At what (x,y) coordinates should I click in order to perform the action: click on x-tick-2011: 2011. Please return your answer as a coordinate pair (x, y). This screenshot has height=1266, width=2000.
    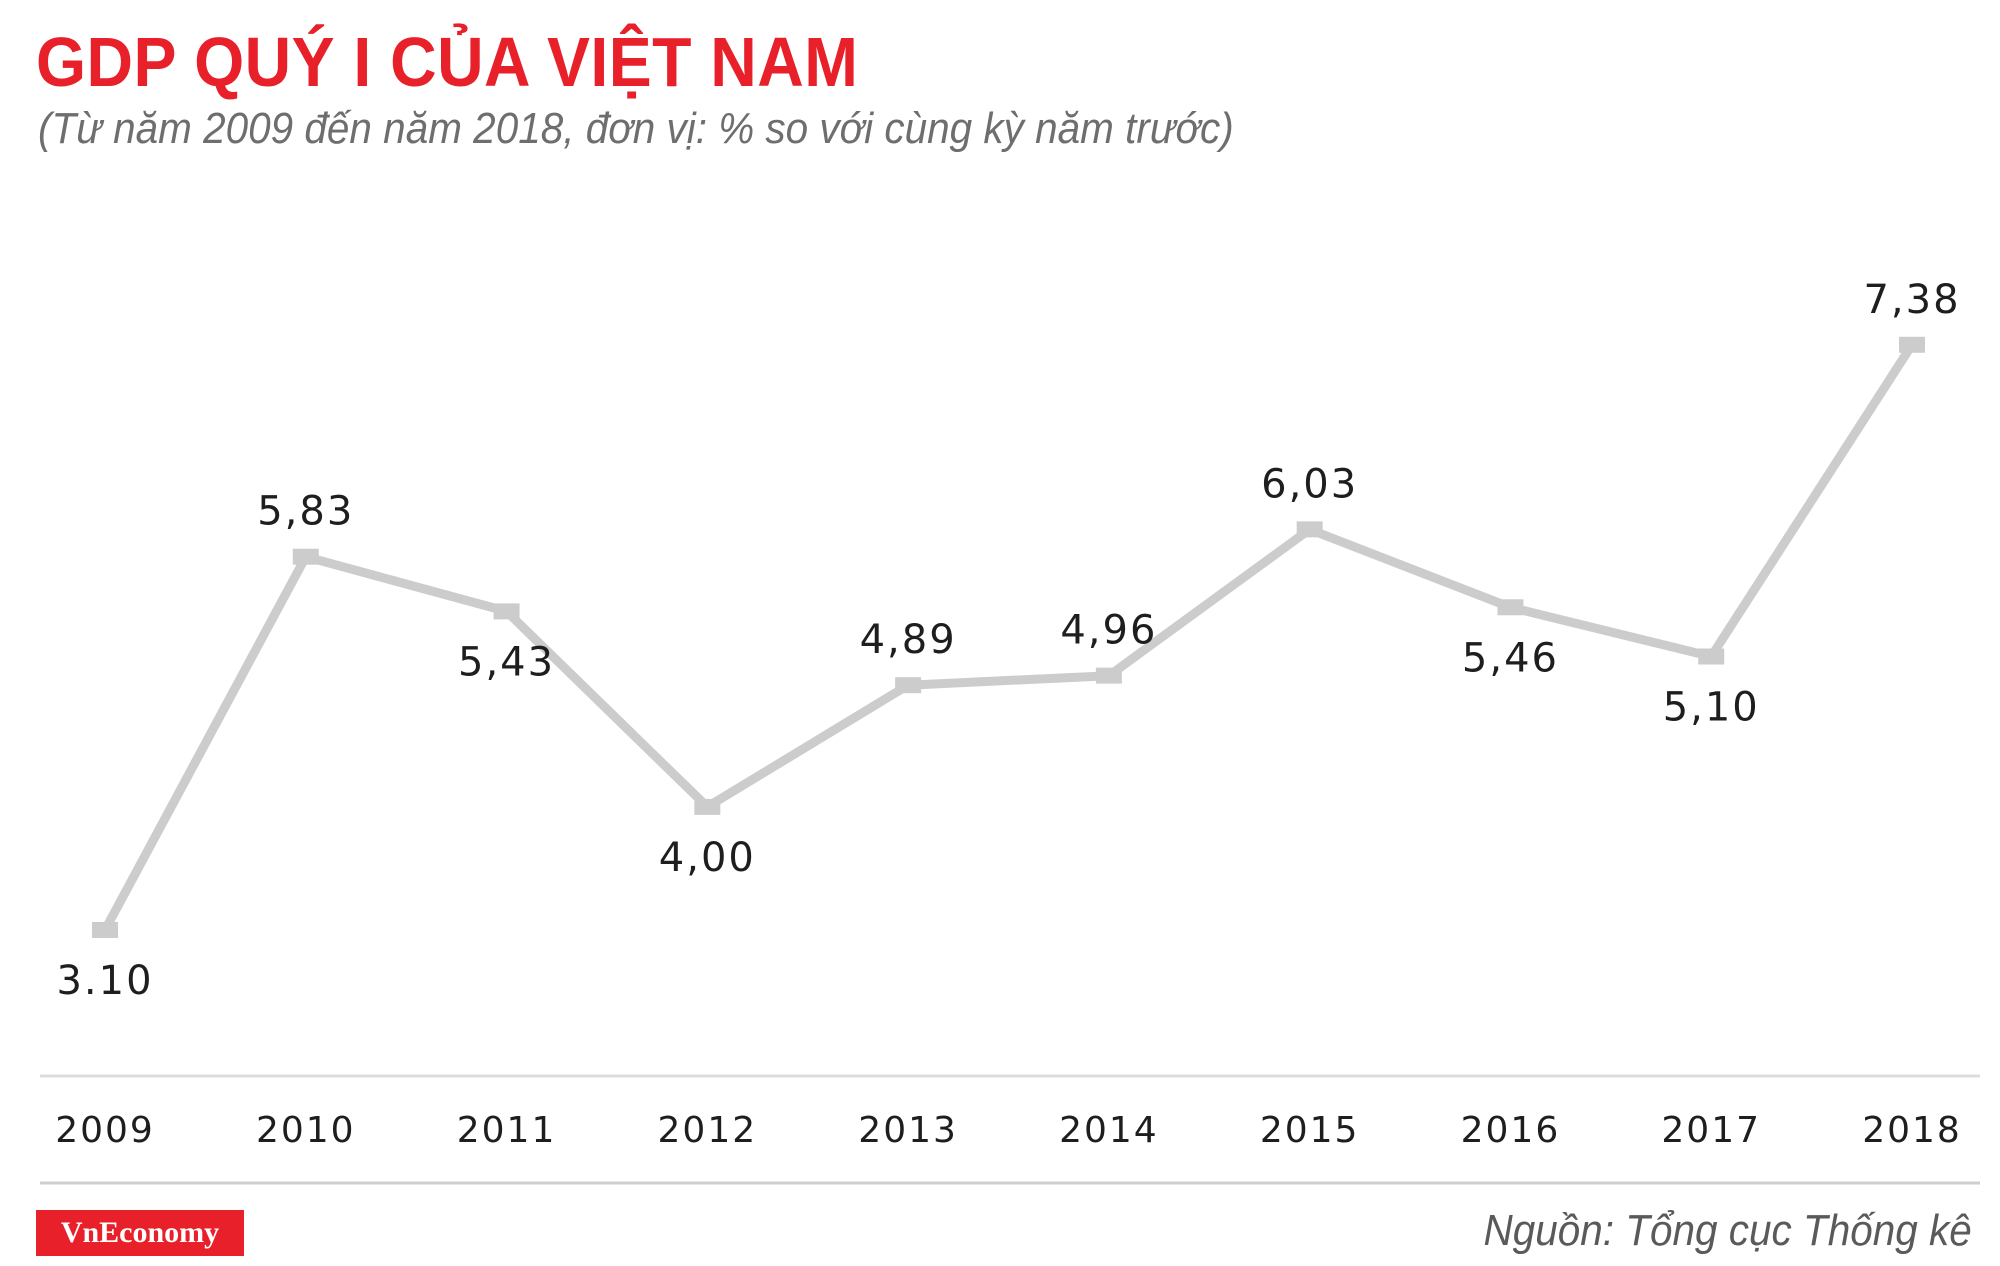
    Looking at the image, I should click on (507, 1130).